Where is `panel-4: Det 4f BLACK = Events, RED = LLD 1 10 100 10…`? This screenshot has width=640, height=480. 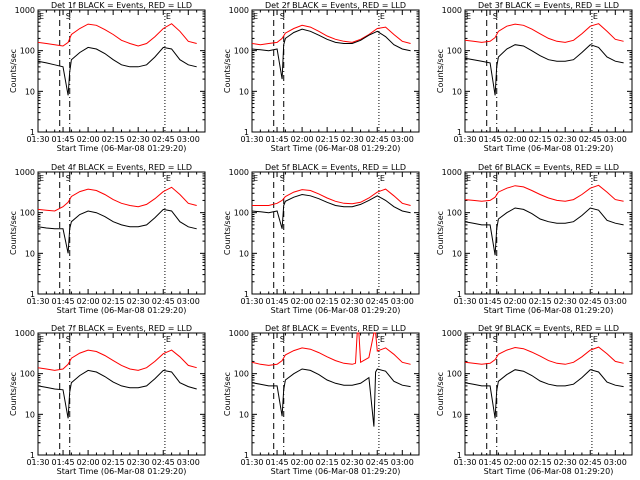 panel-4: Det 4f BLACK = Events, RED = LLD 1 10 100 10… is located at coordinates (107, 239).